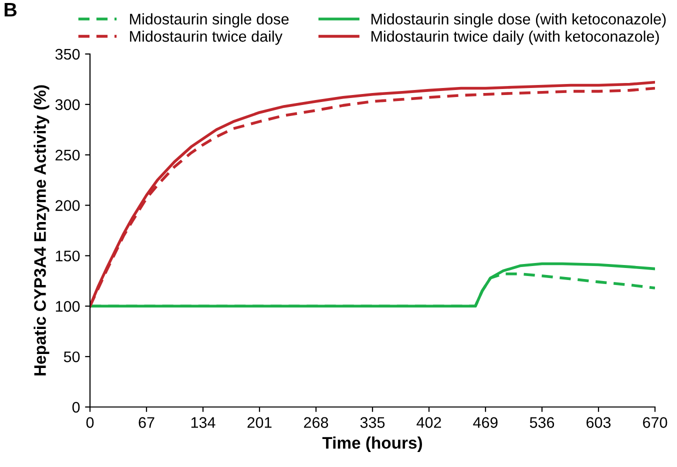  I want to click on x-tick-label: 201, so click(260, 422).